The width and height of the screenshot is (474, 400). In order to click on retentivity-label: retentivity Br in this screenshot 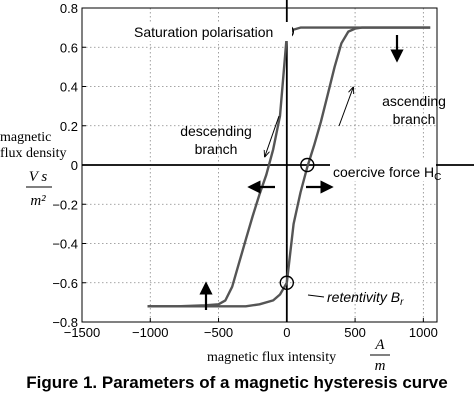, I will do `click(365, 298)`.